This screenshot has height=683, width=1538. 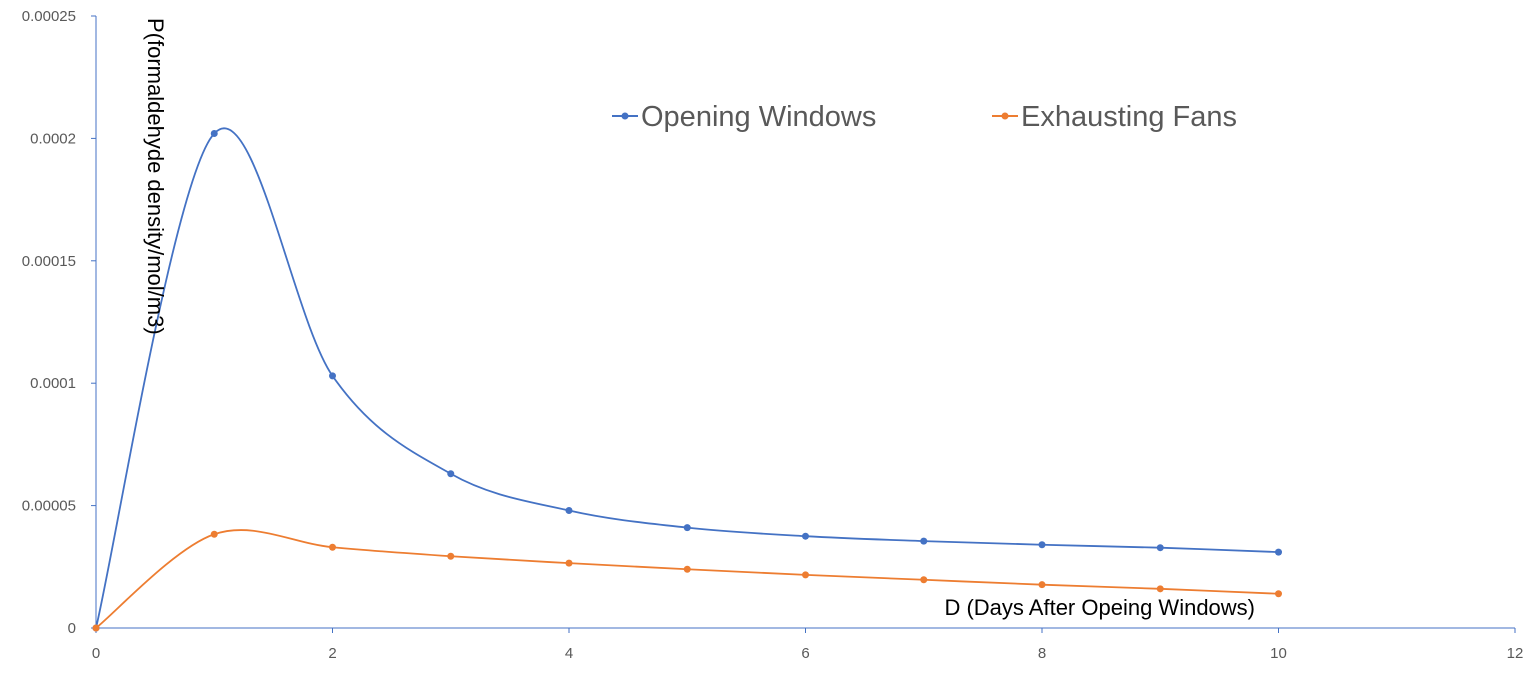 I want to click on y-axis-title: P(formaldehyde density/mol/m3), so click(x=155, y=176).